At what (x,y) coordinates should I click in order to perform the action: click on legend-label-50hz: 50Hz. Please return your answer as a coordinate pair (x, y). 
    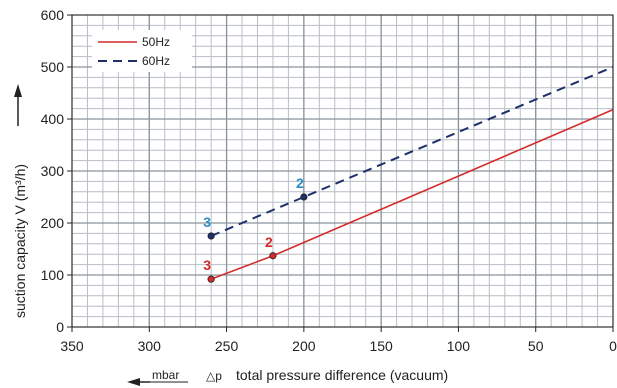
    Looking at the image, I should click on (156, 42).